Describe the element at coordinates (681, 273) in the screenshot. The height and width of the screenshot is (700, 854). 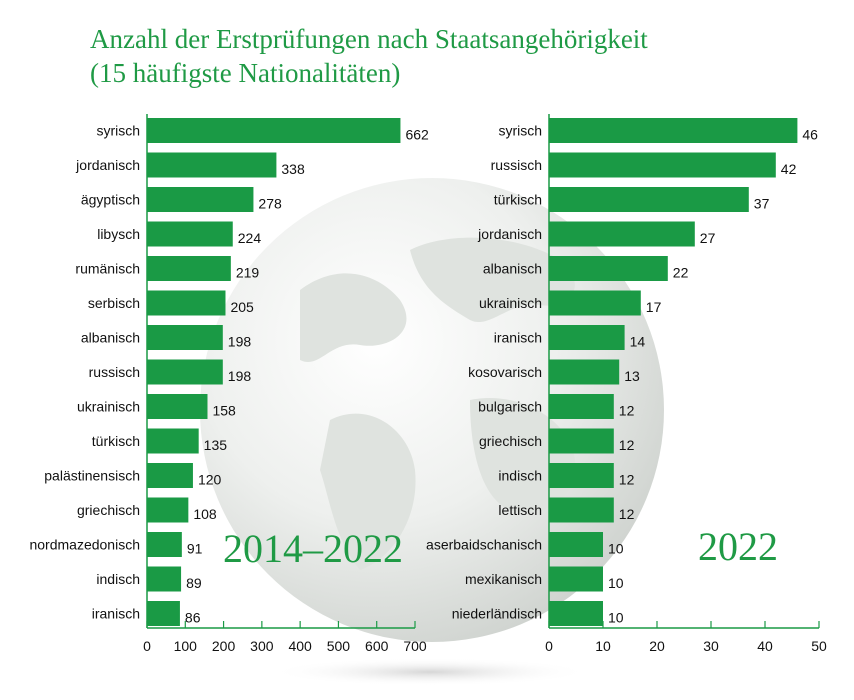
I see `data-label: 22` at that location.